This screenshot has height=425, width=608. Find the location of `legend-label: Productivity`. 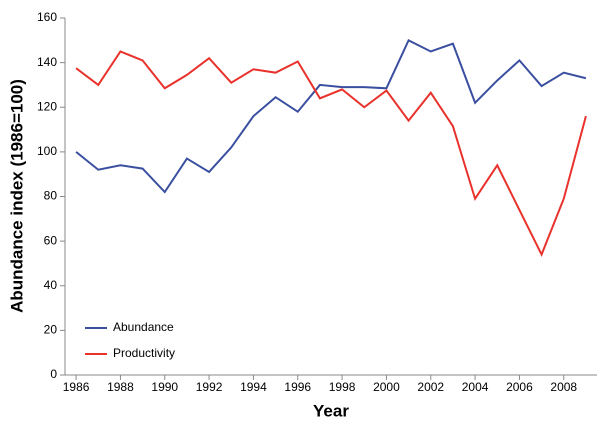

legend-label: Productivity is located at coordinates (144, 353).